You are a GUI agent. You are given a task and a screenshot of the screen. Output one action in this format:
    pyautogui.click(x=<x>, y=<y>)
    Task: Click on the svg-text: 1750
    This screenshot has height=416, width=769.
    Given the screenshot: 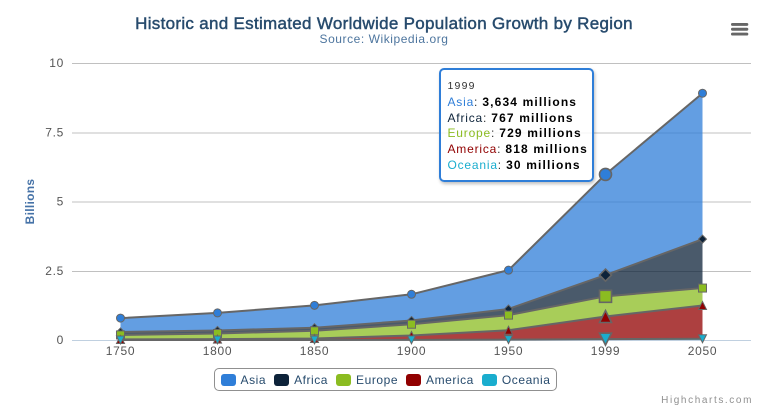 What is the action you would take?
    pyautogui.click(x=121, y=351)
    